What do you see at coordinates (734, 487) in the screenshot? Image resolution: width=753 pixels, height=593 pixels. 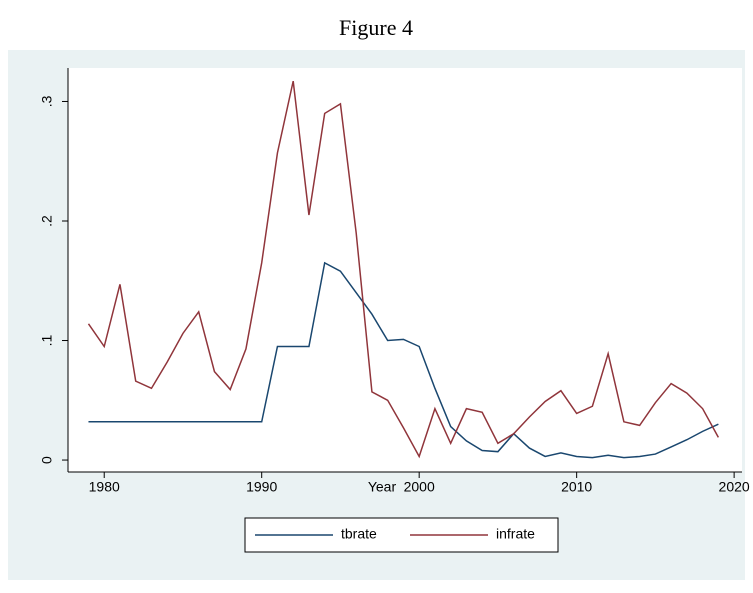 I see `x-tick-label: 2020` at bounding box center [734, 487].